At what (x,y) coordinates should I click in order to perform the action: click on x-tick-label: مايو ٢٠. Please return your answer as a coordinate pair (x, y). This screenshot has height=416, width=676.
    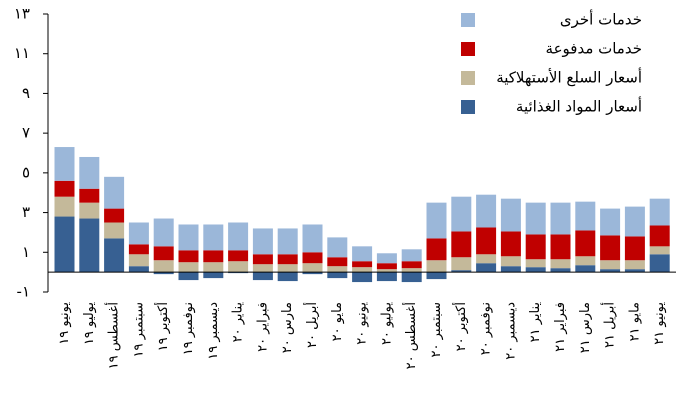
    Looking at the image, I should click on (337, 321).